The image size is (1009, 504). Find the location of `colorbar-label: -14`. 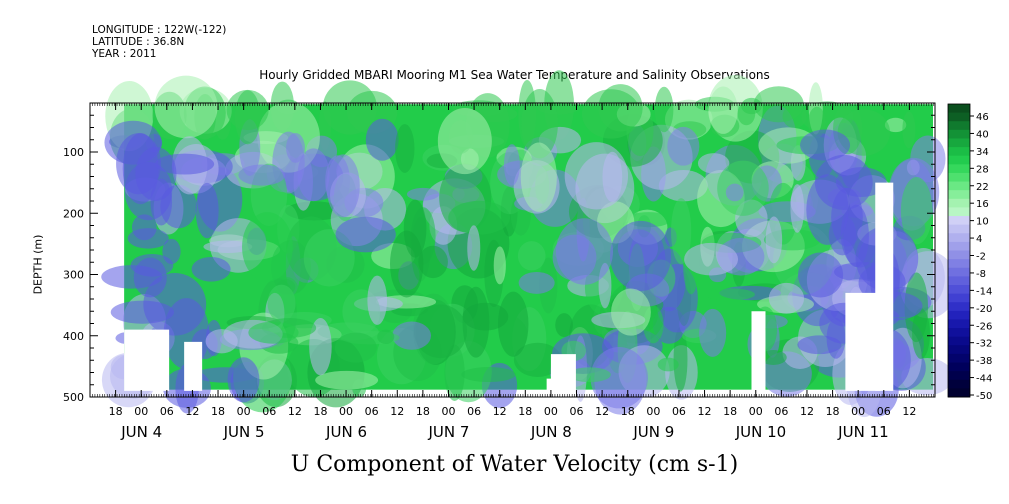

colorbar-label: -14 is located at coordinates (984, 291).